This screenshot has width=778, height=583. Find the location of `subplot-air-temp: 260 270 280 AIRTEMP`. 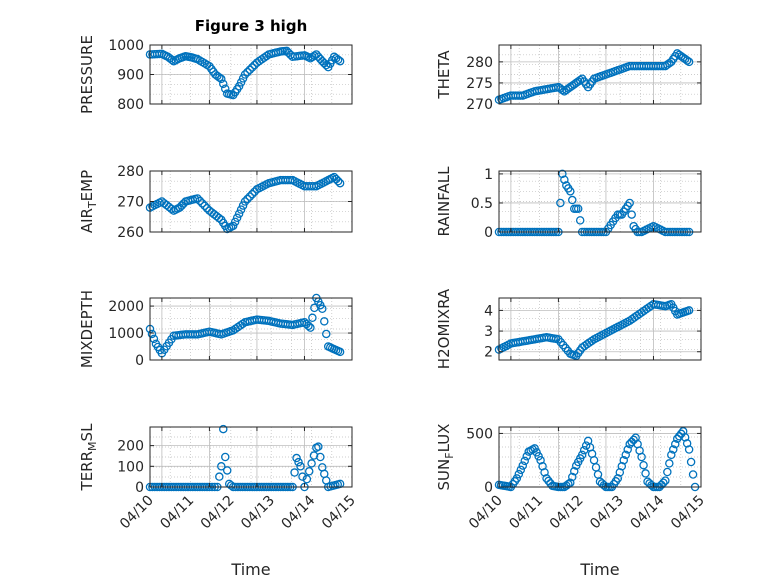

subplot-air-temp: 260 270 280 AIRTEMP is located at coordinates (215, 202).